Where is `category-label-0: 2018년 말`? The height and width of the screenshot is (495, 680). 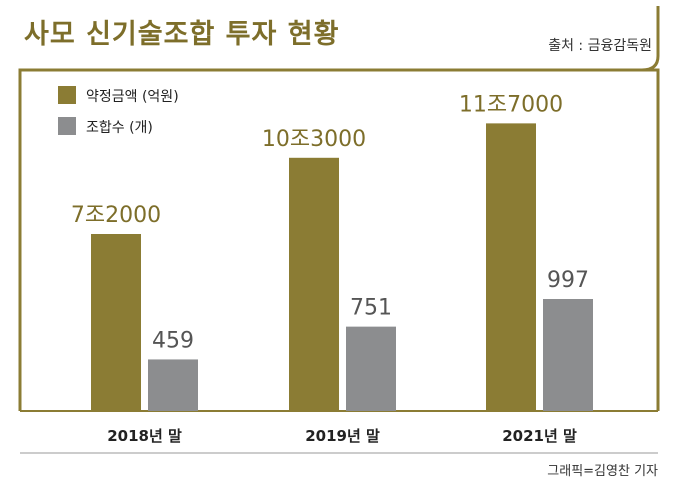 category-label-0: 2018년 말 is located at coordinates (144, 436).